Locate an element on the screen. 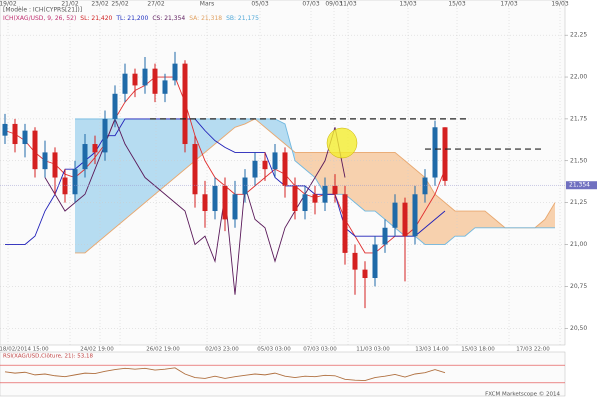 The width and height of the screenshot is (598, 400). header: [Modèle : ICH(CYPRS[21])] is located at coordinates (42, 10).